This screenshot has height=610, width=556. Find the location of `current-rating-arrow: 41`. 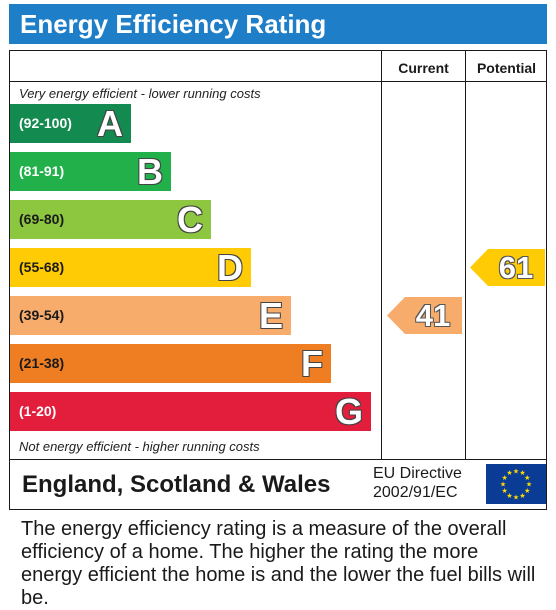

current-rating-arrow: 41 is located at coordinates (424, 315).